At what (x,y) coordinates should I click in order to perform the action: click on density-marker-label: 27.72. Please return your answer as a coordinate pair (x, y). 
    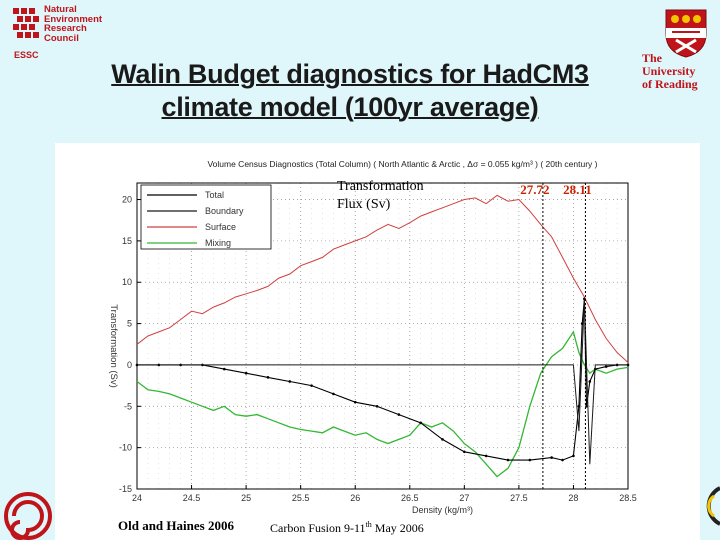
    Looking at the image, I should click on (534, 189).